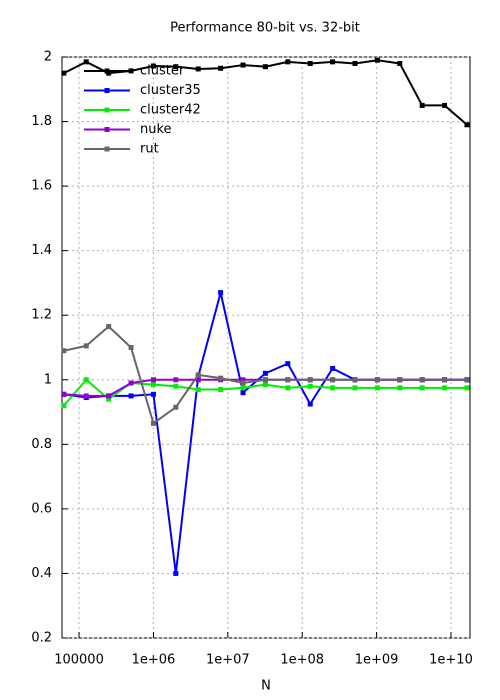 This screenshot has width=500, height=700. What do you see at coordinates (41, 186) in the screenshot?
I see `y-tick-label: 1.6` at bounding box center [41, 186].